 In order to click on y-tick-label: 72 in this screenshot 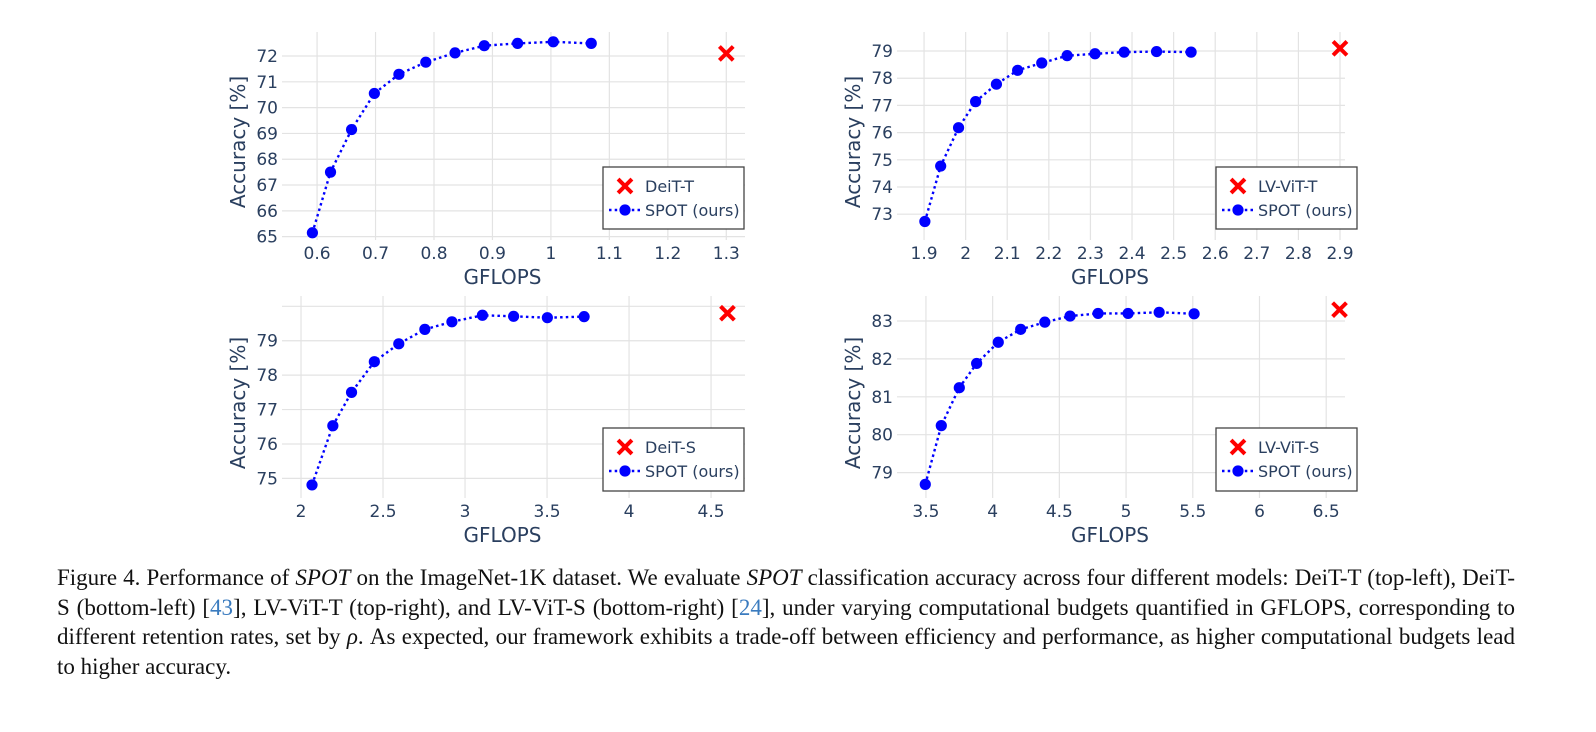, I will do `click(267, 57)`.